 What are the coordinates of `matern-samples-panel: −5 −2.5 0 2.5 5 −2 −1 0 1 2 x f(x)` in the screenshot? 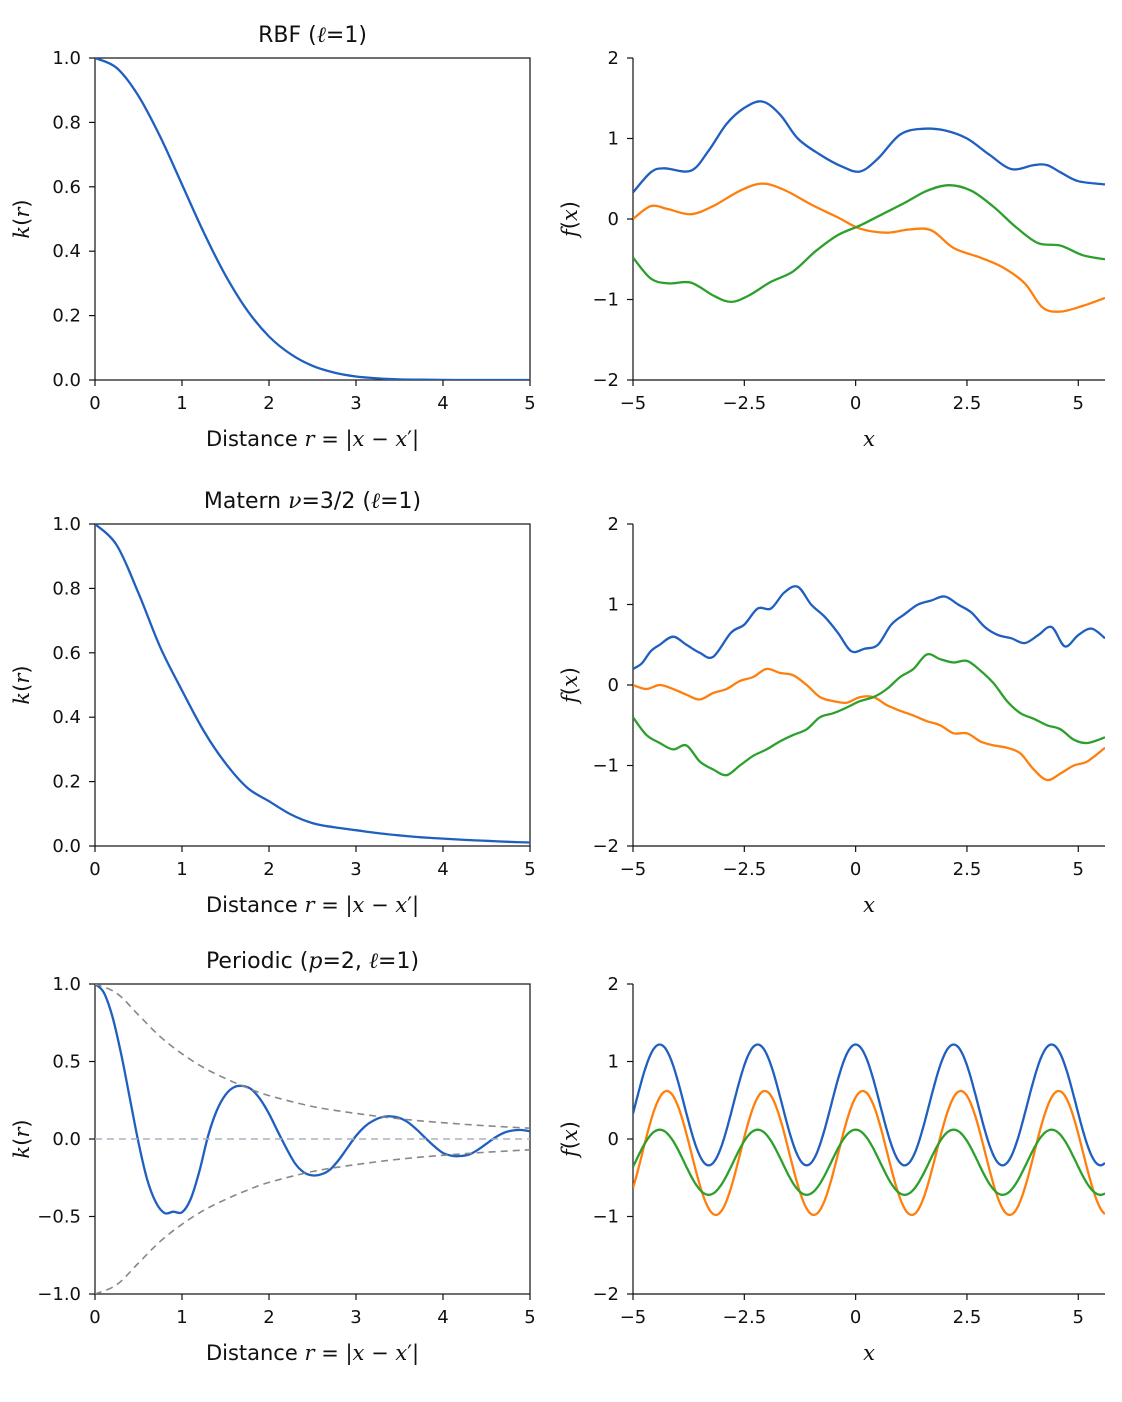 It's located at (831, 715).